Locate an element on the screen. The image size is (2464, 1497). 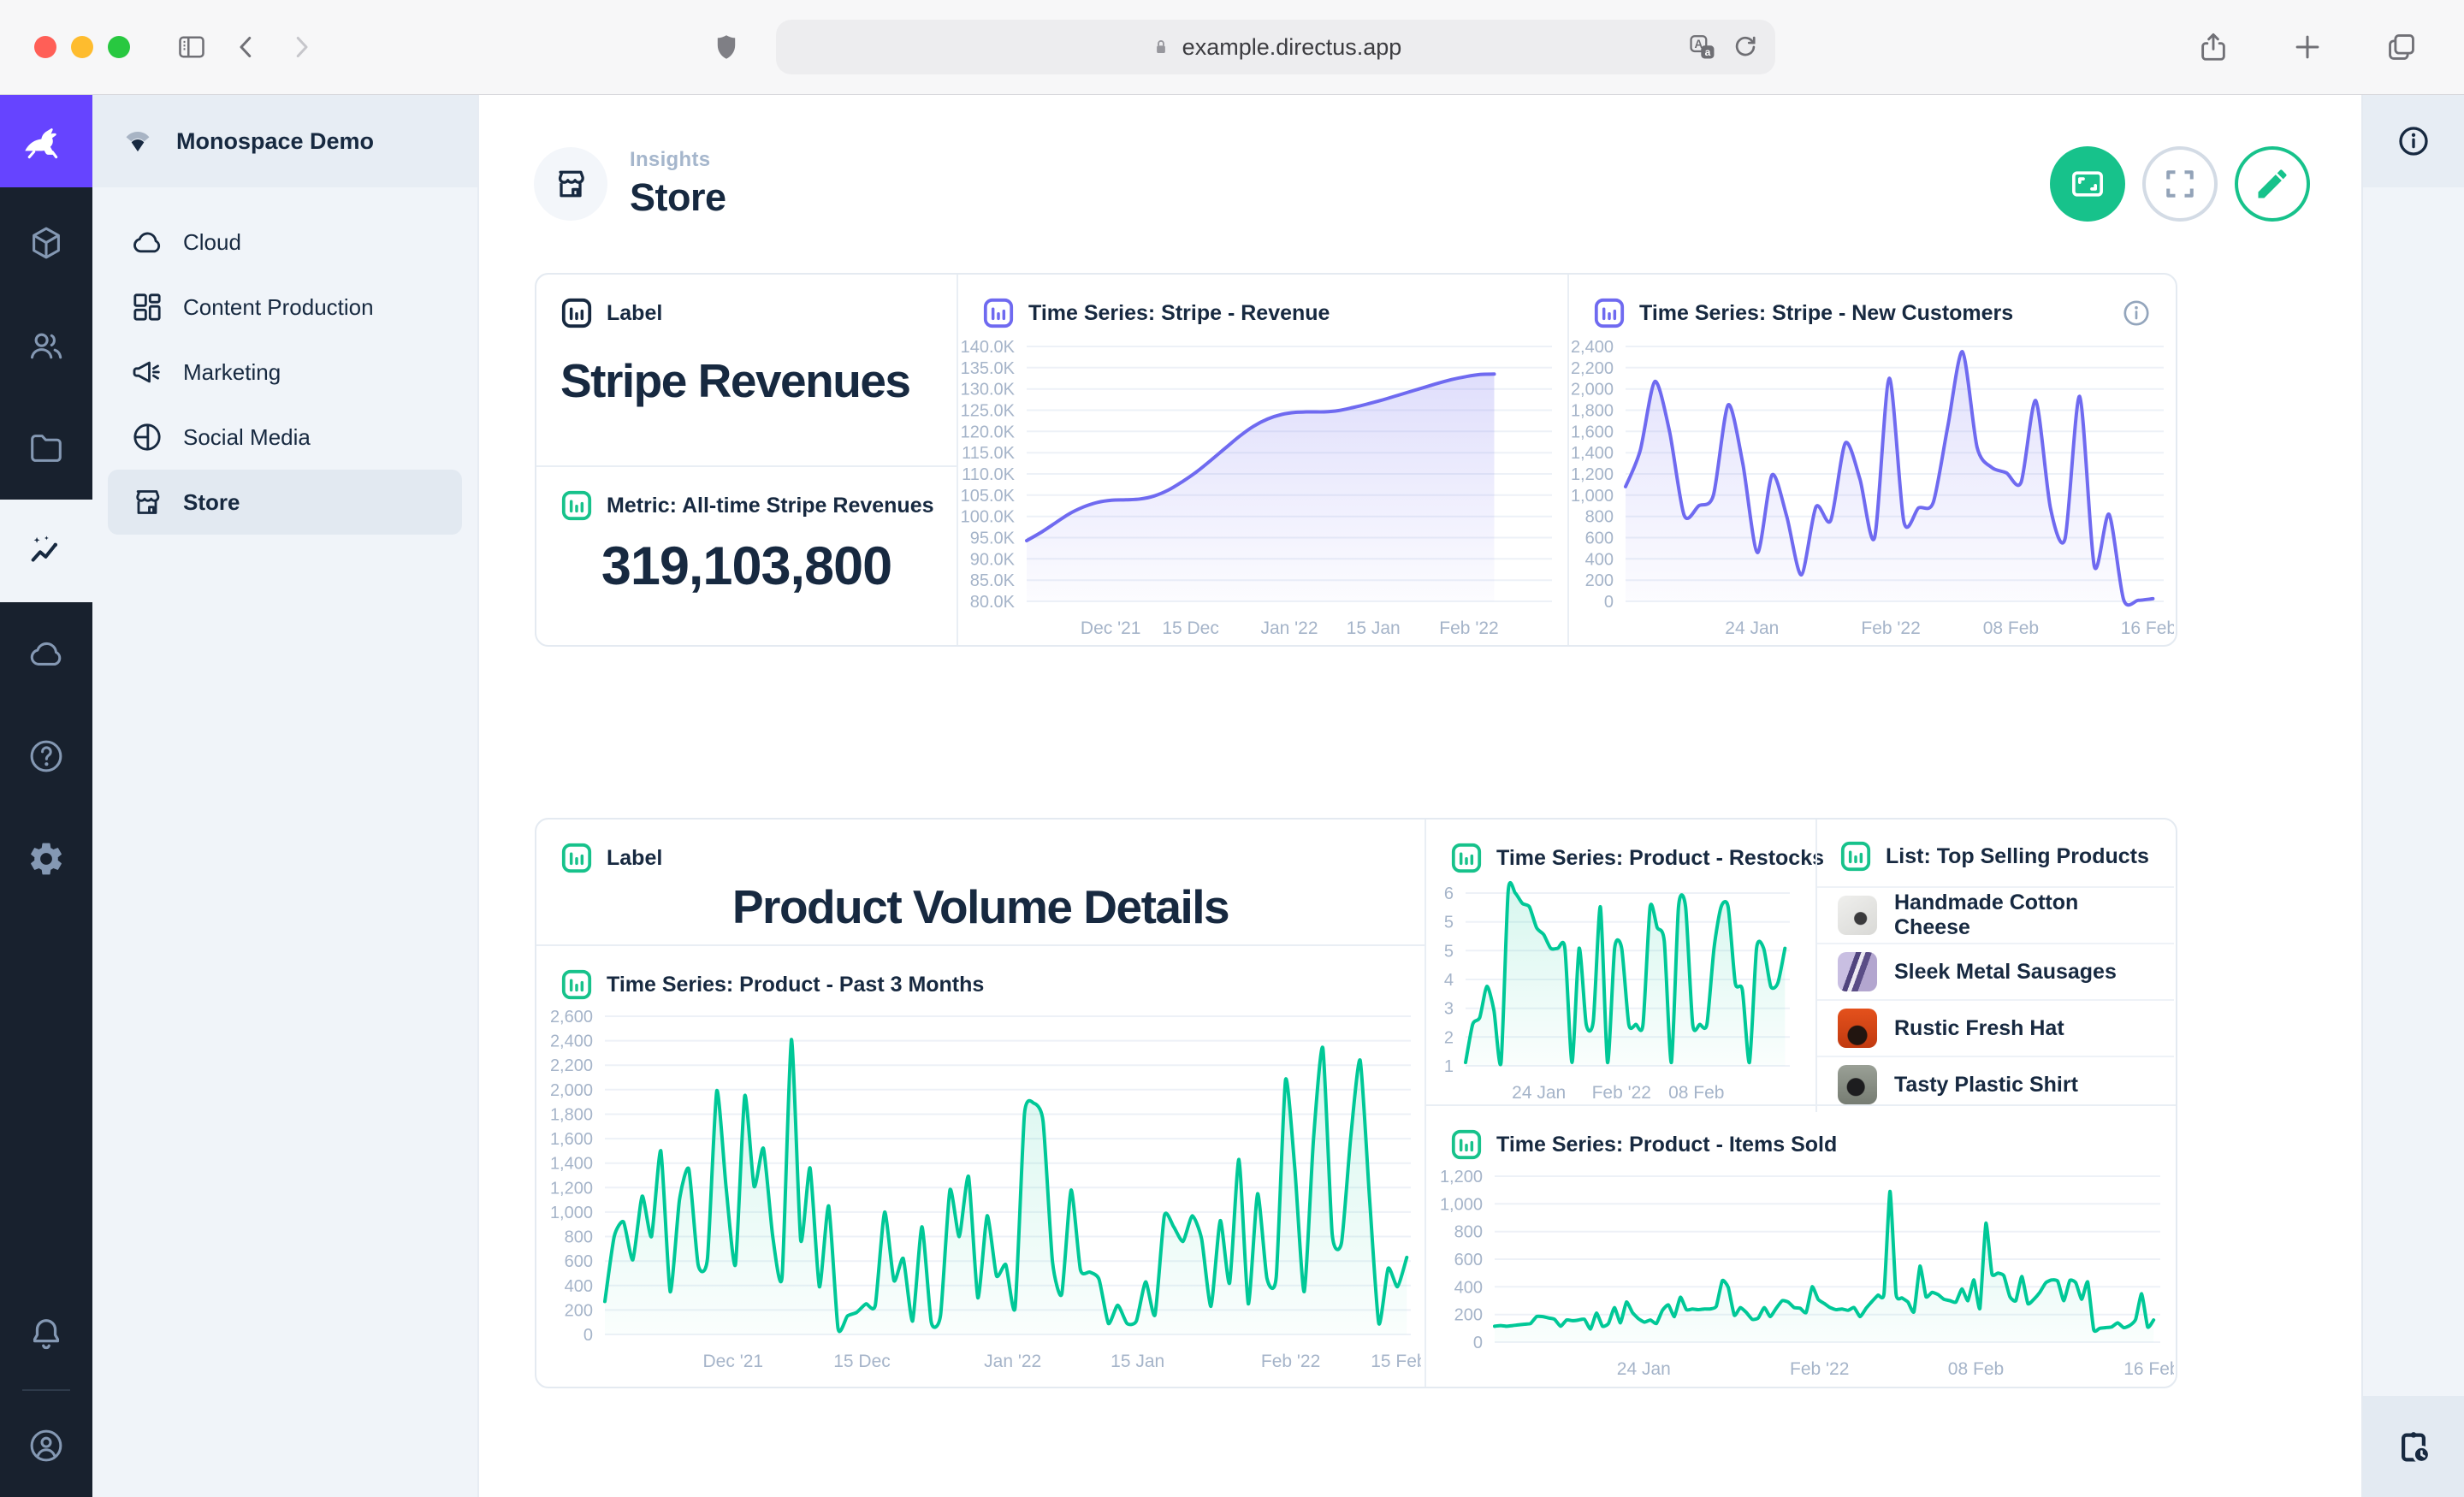
sidebar-toggle-icon is located at coordinates (191, 47).